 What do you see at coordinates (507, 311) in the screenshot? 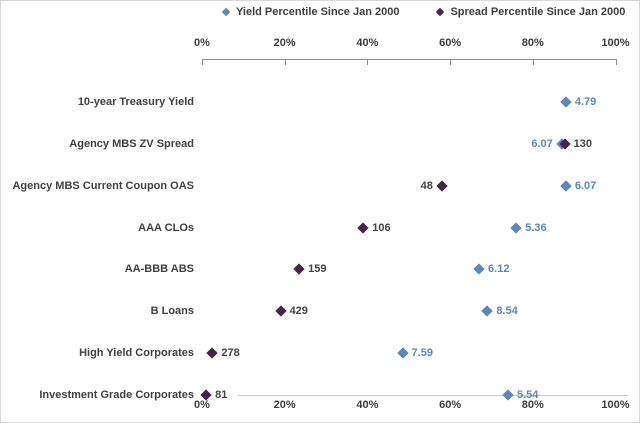
I see `yield-value-label: 8.54` at bounding box center [507, 311].